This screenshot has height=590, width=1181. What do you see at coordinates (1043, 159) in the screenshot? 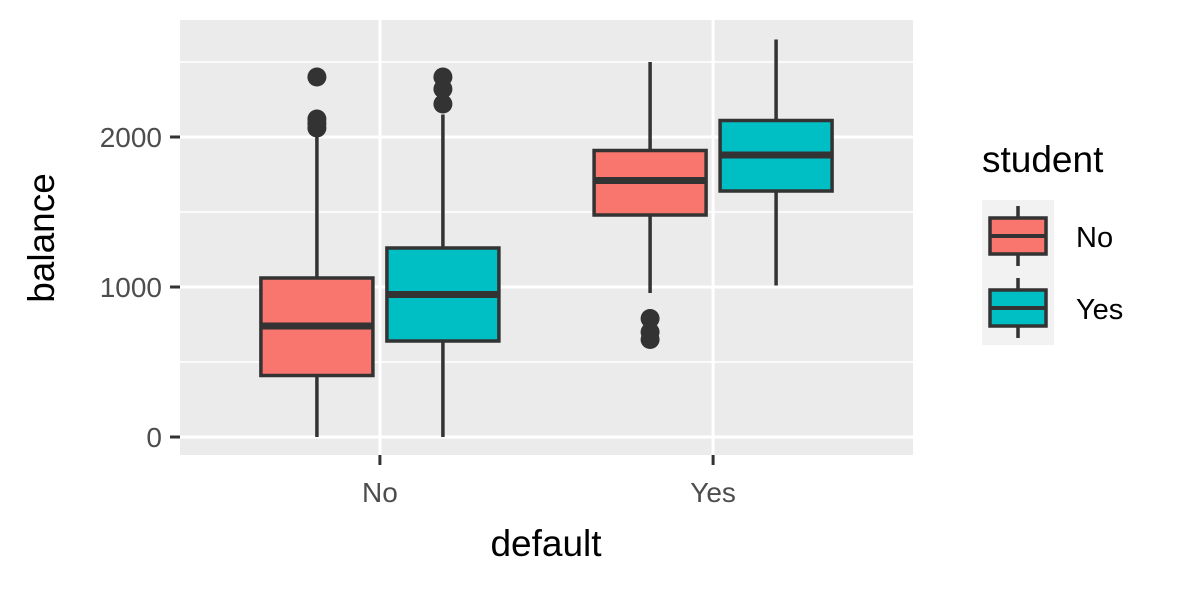
I see `legend-title: student` at bounding box center [1043, 159].